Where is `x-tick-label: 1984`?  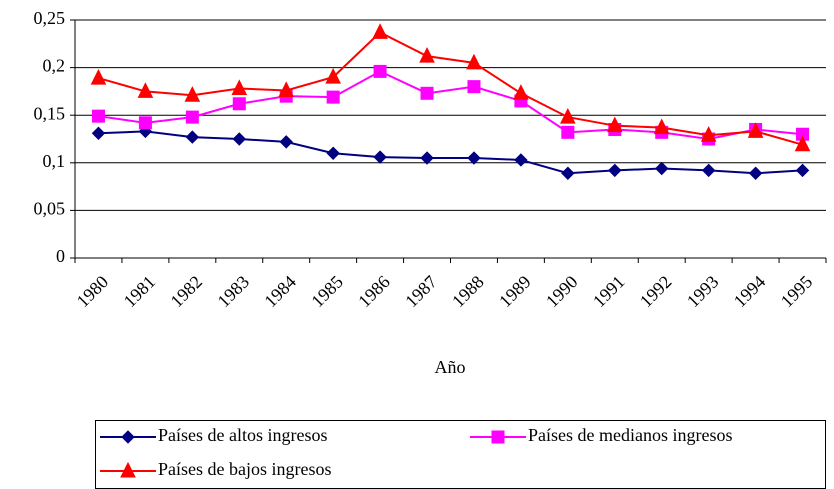 x-tick-label: 1984 is located at coordinates (280, 292).